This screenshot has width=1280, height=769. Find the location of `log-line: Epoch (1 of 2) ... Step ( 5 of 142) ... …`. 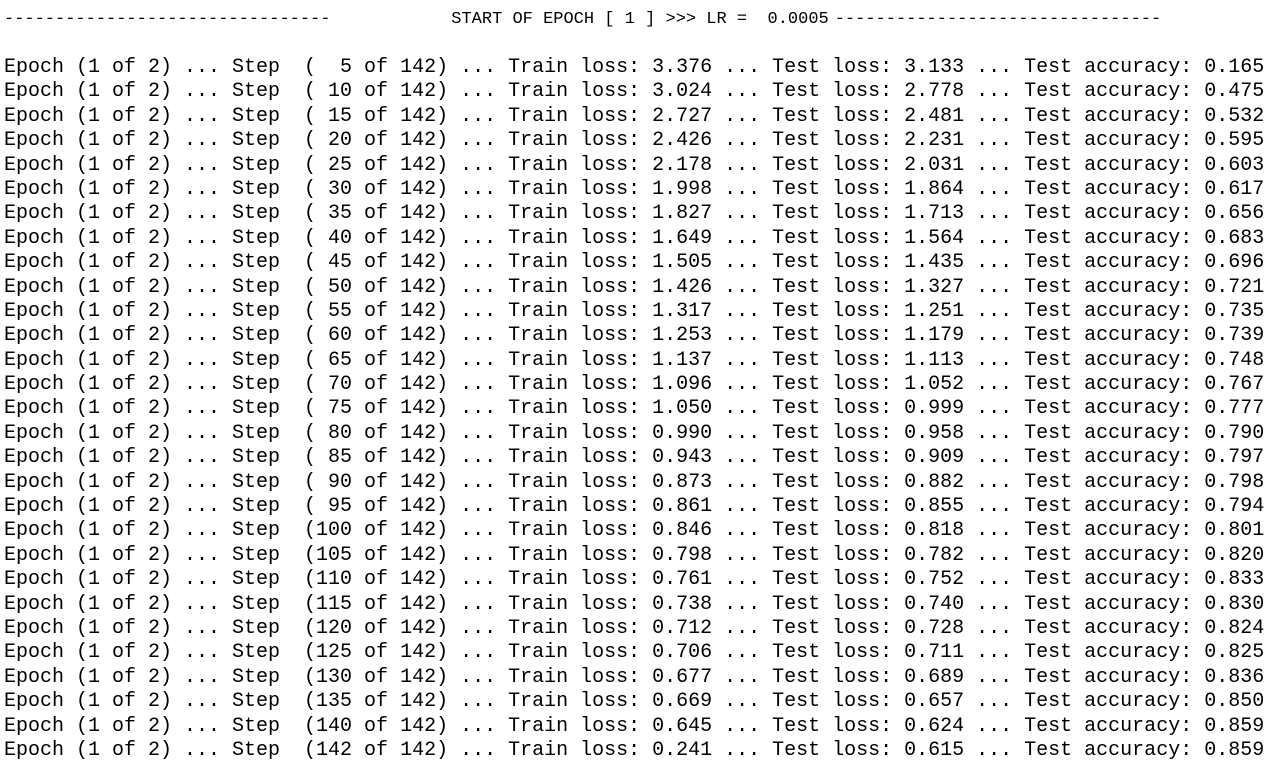

log-line: Epoch (1 of 2) ... Step ( 5 of 142) ... … is located at coordinates (634, 67).